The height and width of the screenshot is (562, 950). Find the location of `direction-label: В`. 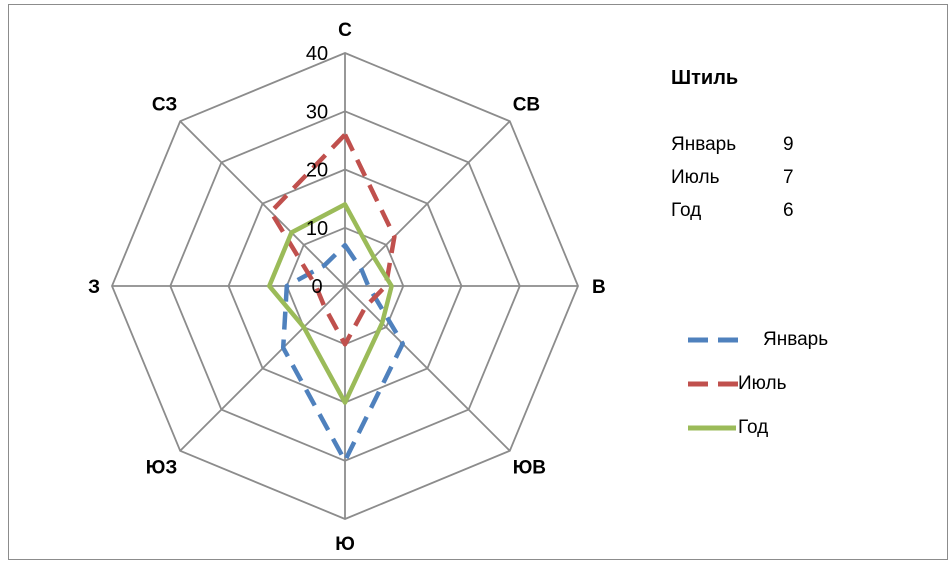

direction-label: В is located at coordinates (599, 287).